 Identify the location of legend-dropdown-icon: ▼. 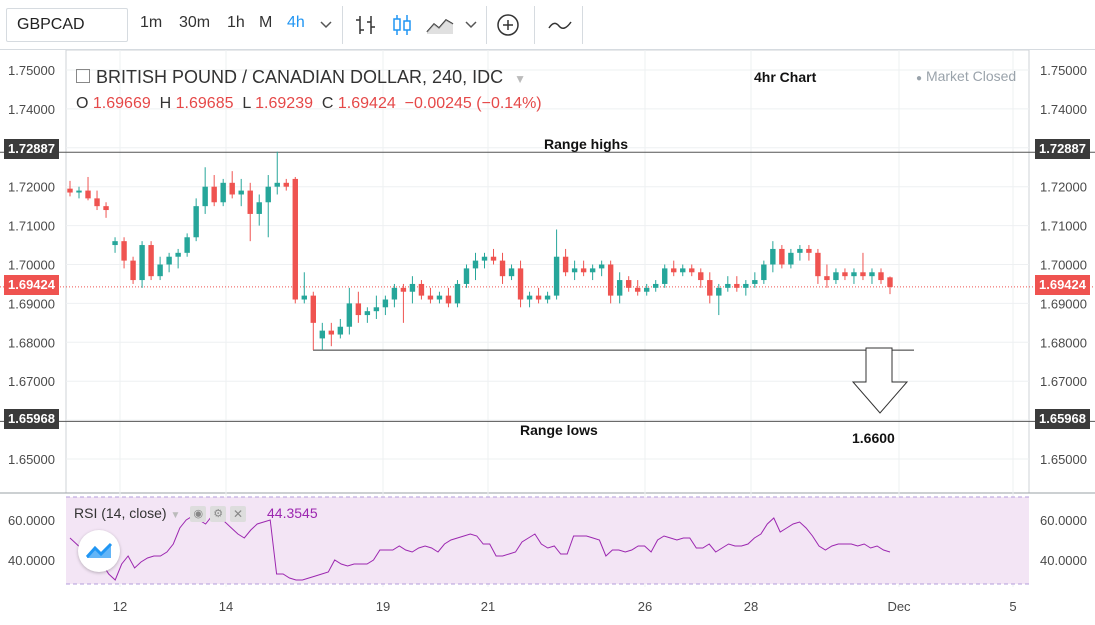
(520, 79).